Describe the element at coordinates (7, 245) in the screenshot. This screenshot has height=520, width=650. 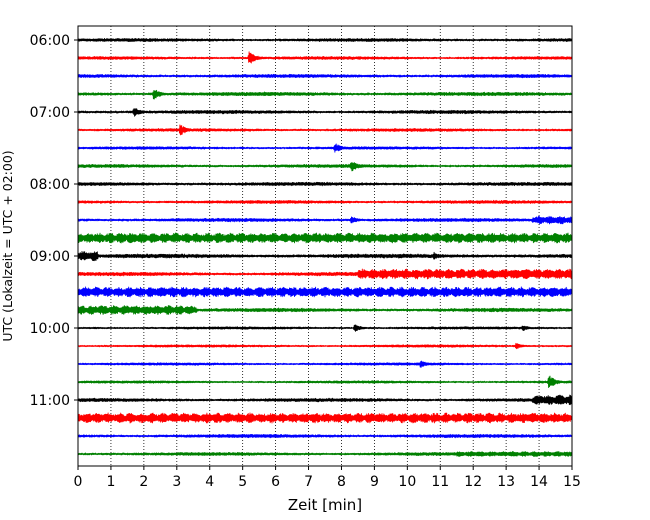
I see `y-axis-label: UTC (Lokalzeit = UTC + 02:00)` at that location.